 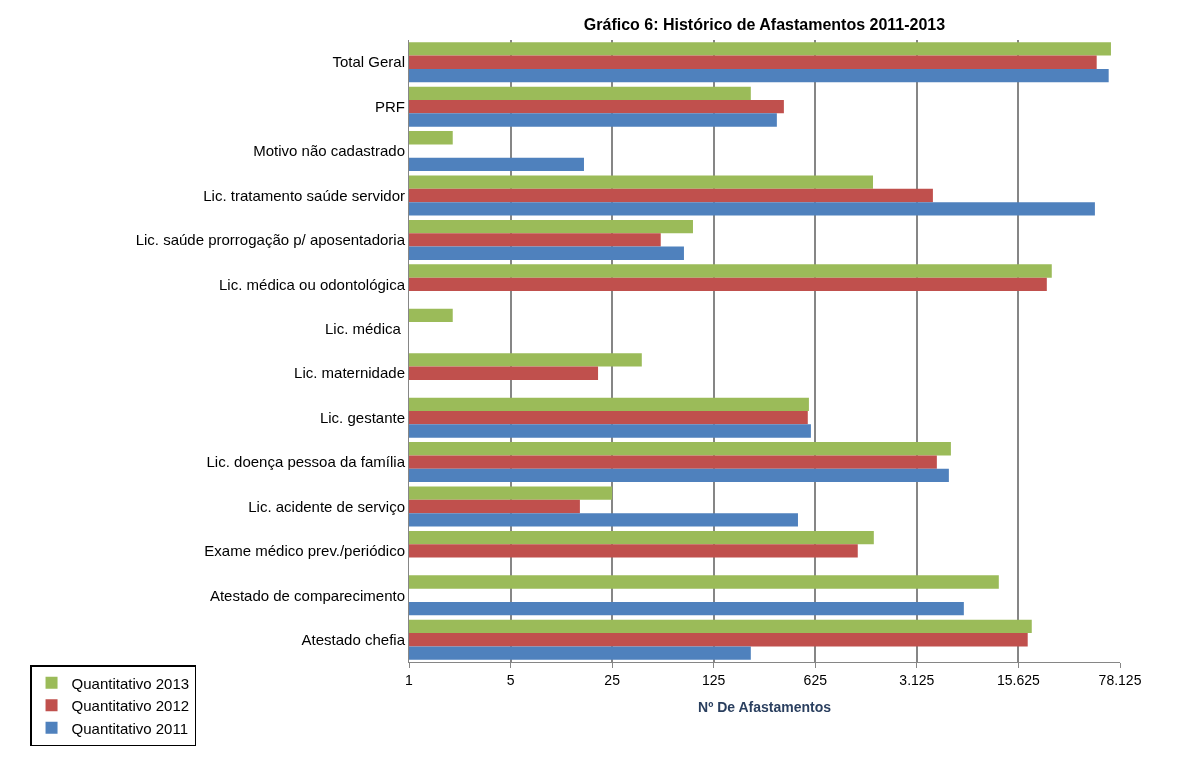 I want to click on legend-label: Quantitativo 2013, so click(x=130, y=683).